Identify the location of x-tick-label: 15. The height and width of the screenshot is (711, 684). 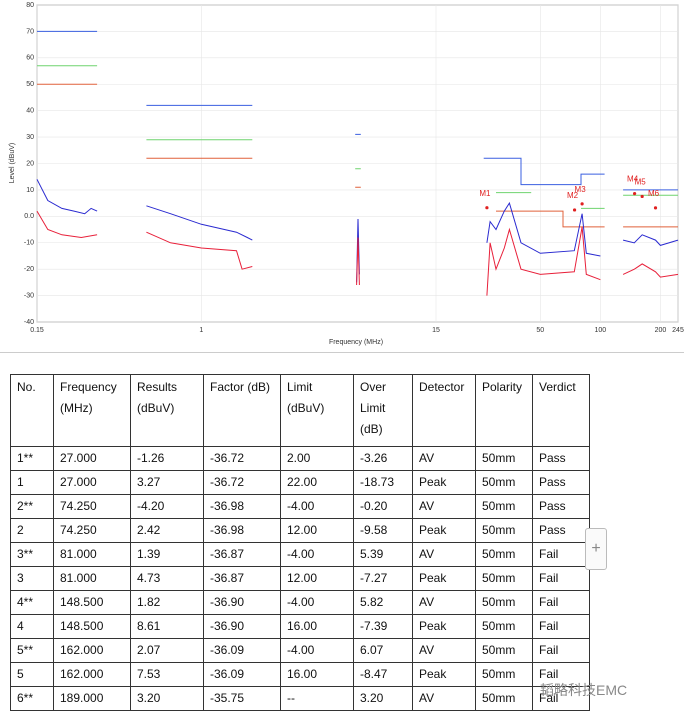
(436, 330).